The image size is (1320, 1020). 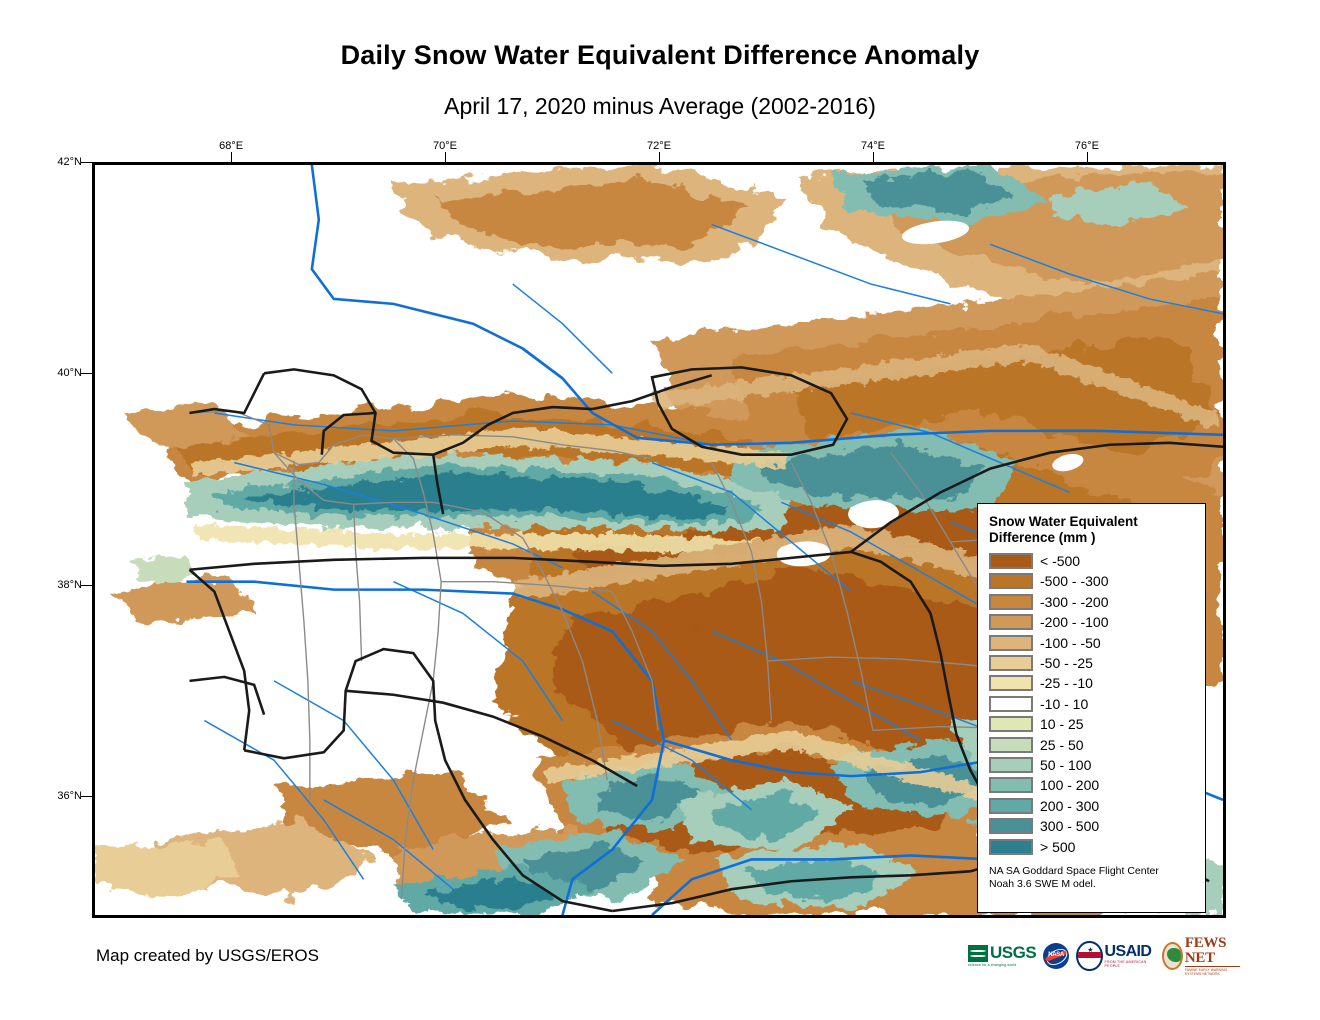 I want to click on nasa-meatball-icon: NASA, so click(x=1056, y=956).